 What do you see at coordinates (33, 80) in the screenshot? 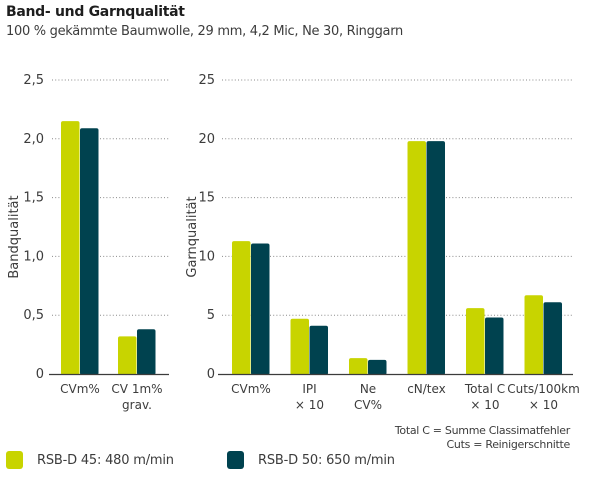
I see `band-y-tick-label: 2,5` at bounding box center [33, 80].